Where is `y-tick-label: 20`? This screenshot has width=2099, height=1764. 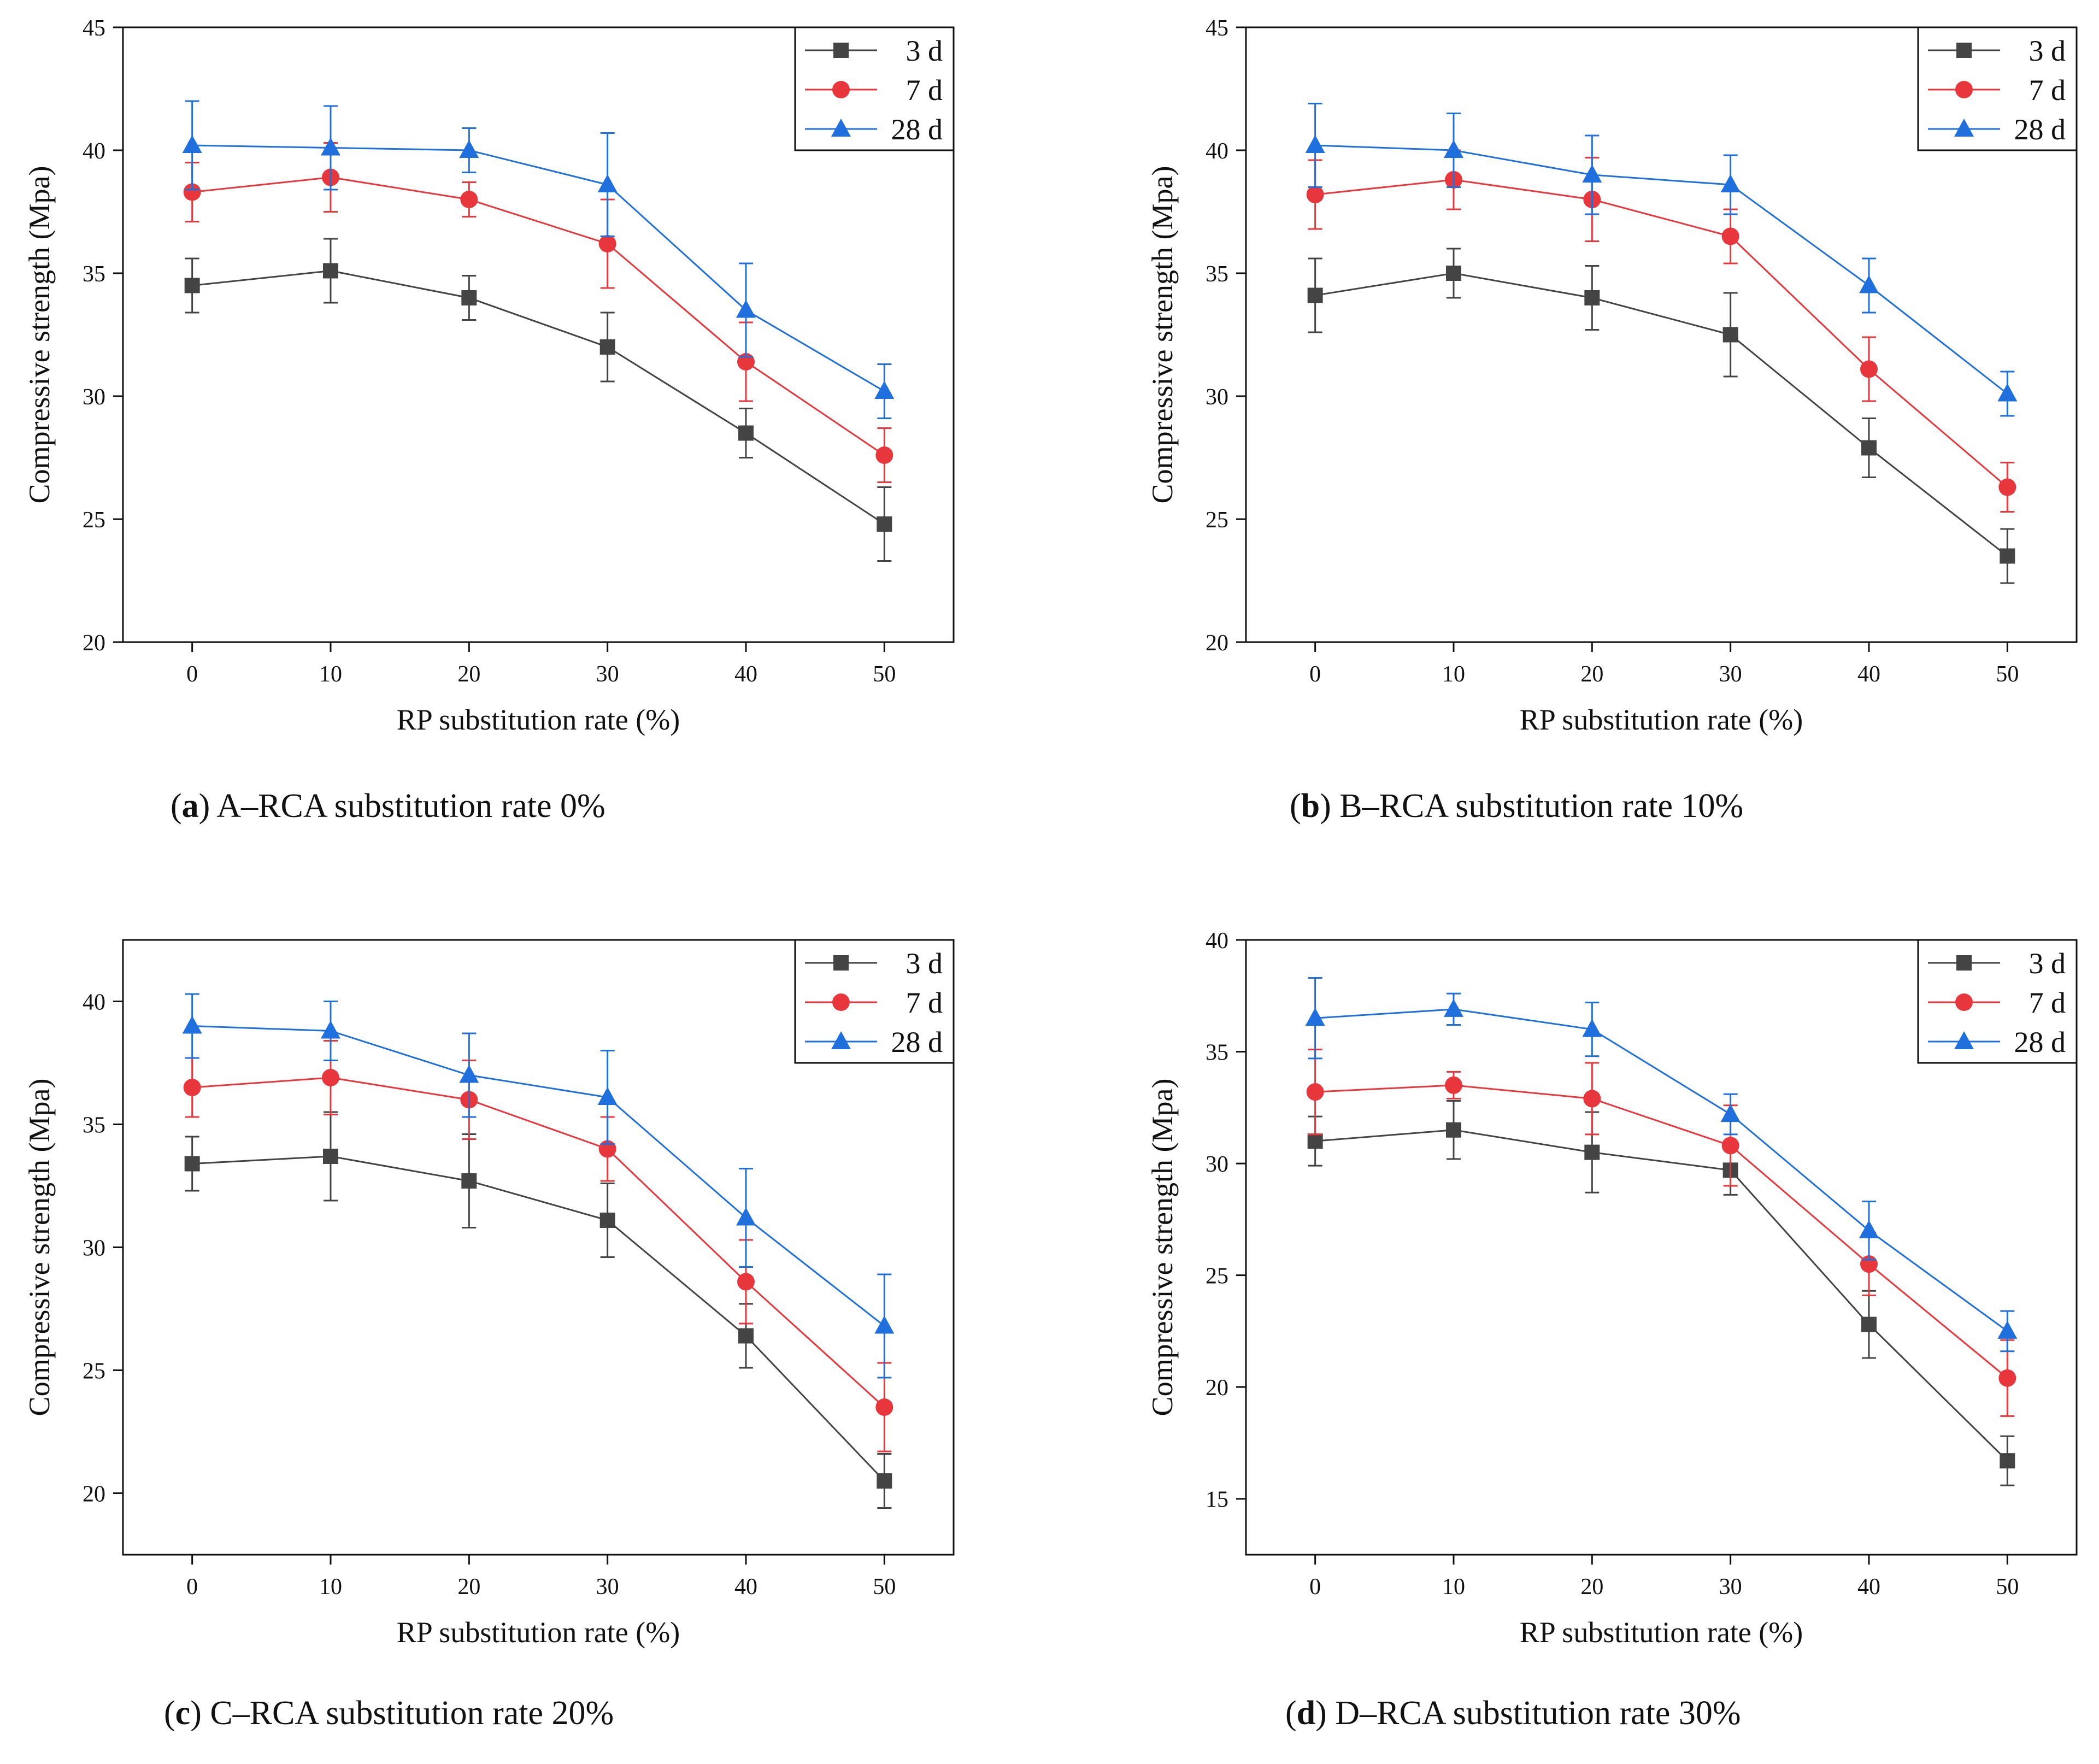
y-tick-label: 20 is located at coordinates (94, 643).